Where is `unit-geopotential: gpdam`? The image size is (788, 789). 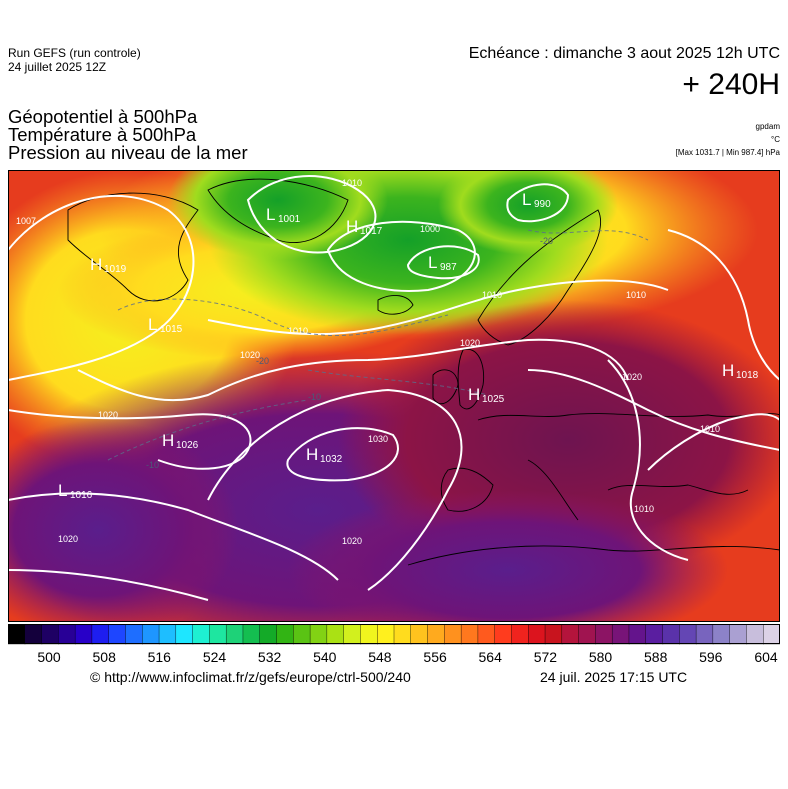 unit-geopotential: gpdam is located at coordinates (767, 126).